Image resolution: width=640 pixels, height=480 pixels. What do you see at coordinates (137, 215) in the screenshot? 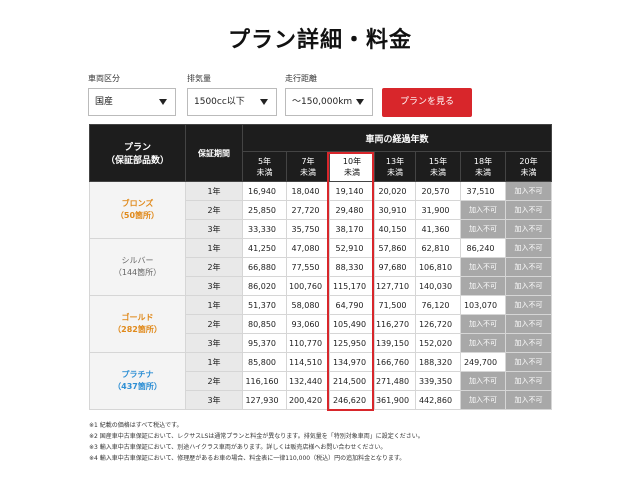
I see `plan-parts: （50箇所）` at bounding box center [137, 215].